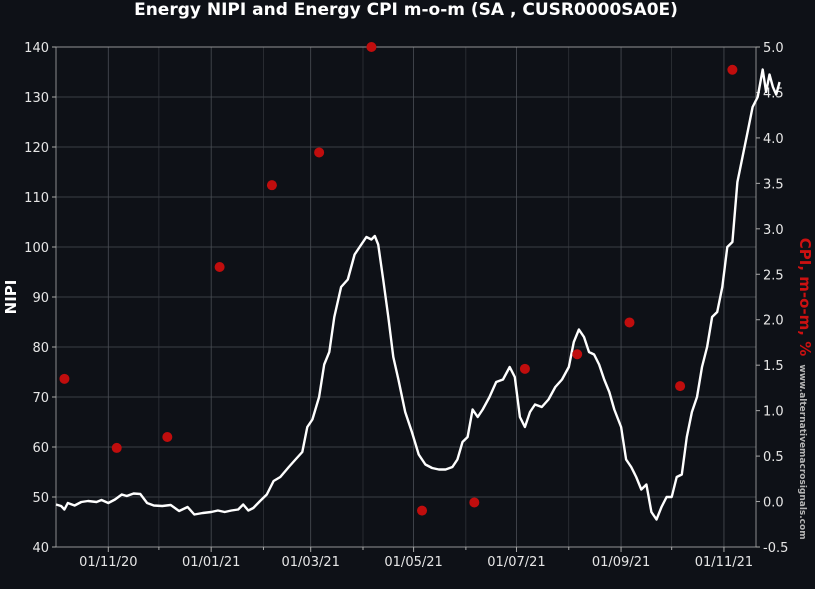 This screenshot has height=589, width=815. Describe the element at coordinates (773, 139) in the screenshot. I see `y2-tick-label: 4.0` at that location.